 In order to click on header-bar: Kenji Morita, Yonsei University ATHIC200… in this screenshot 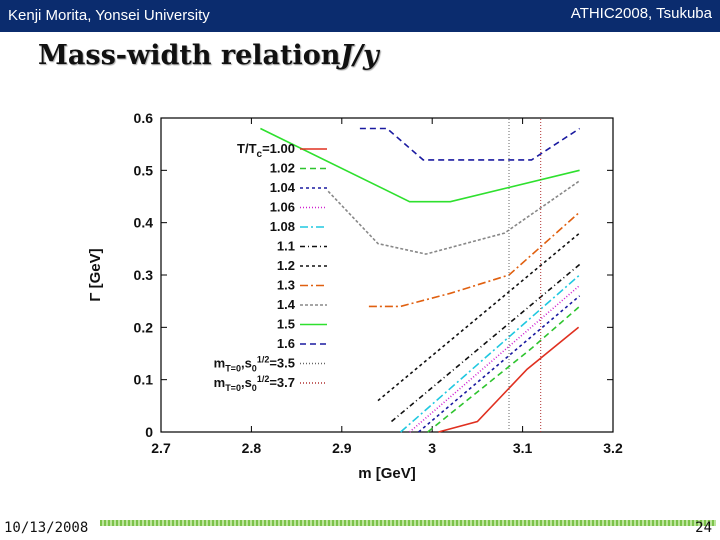, I will do `click(360, 16)`.